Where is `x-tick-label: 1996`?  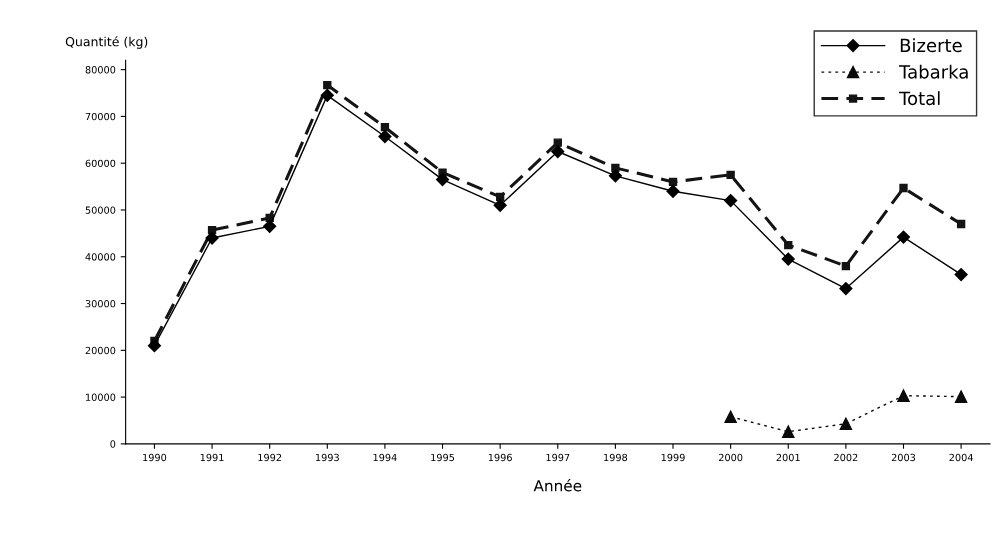 x-tick-label: 1996 is located at coordinates (500, 457).